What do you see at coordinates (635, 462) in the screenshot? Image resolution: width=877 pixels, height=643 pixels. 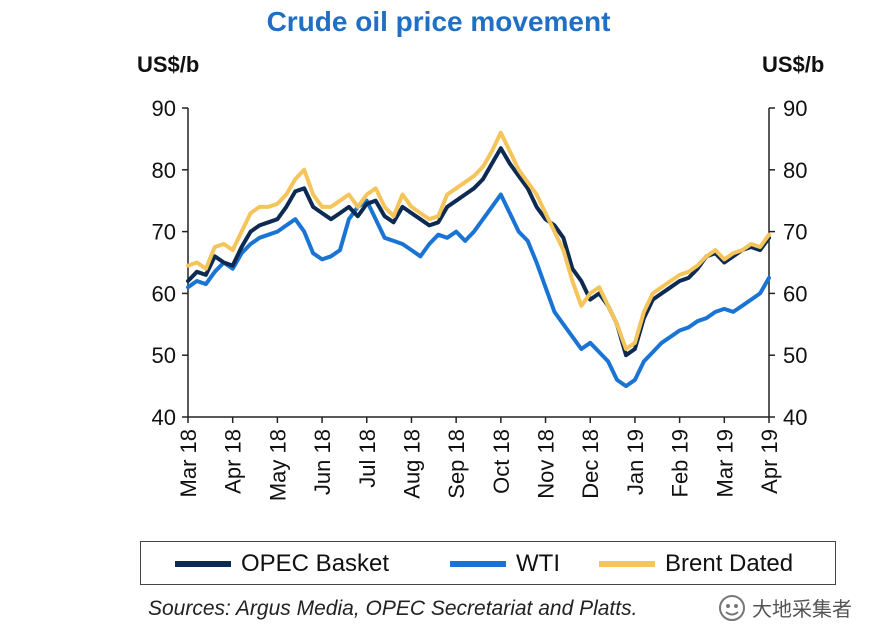 I see `x-tick-label: Jan 19` at bounding box center [635, 462].